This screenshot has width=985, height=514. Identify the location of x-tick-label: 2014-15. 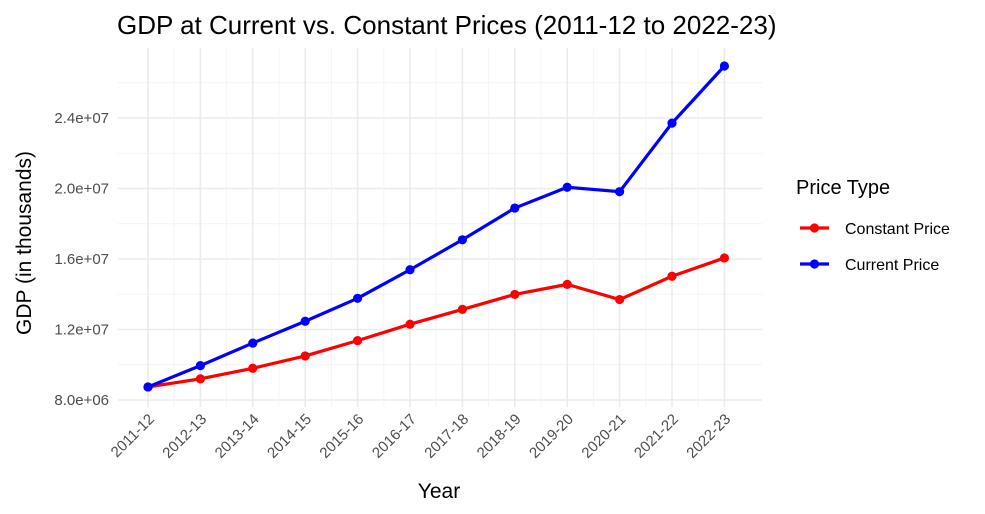
(289, 436).